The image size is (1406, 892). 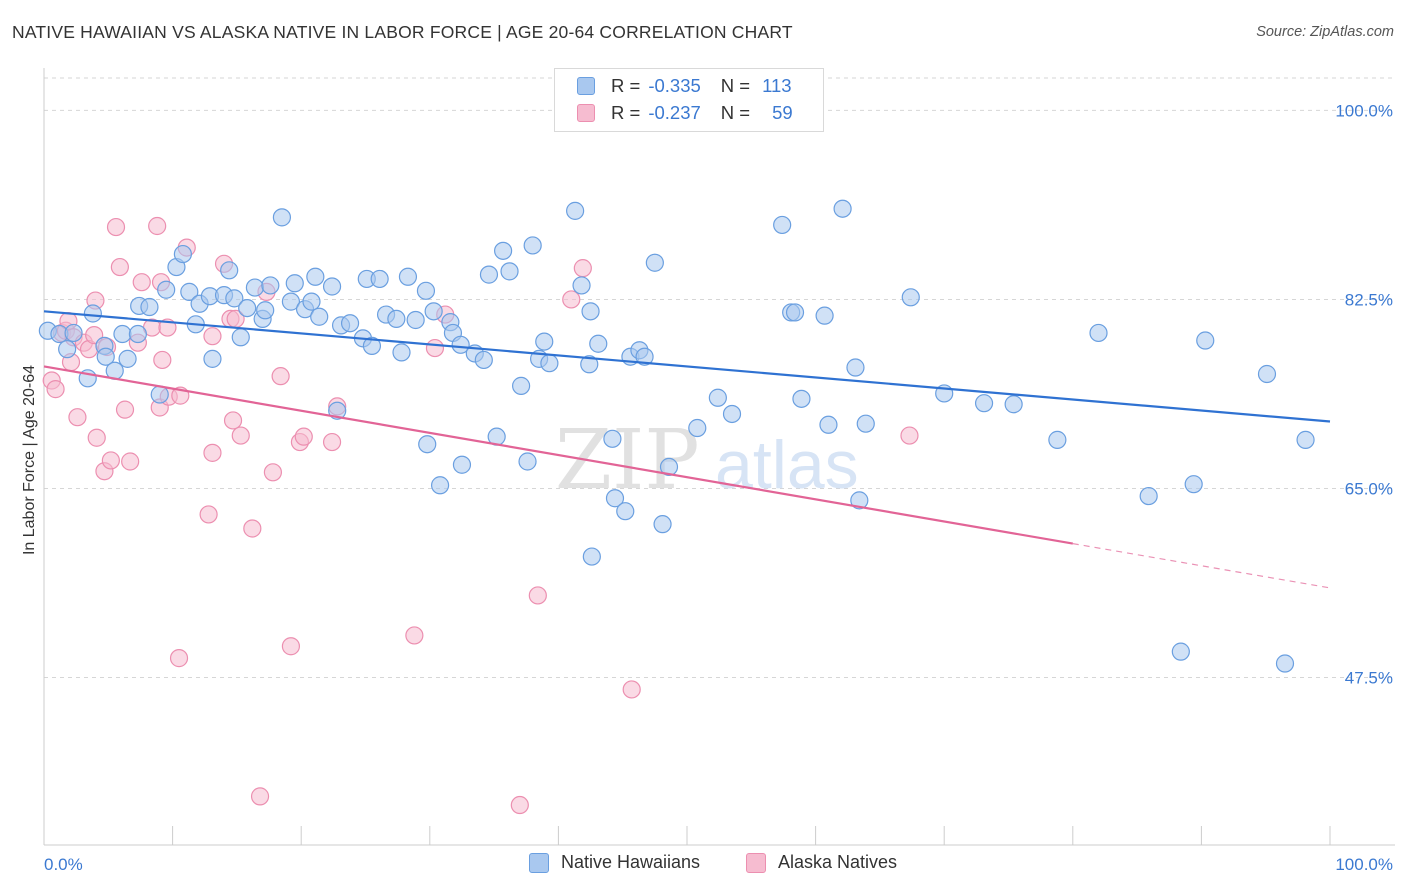 I want to click on legend-swatch-blue, so click(x=586, y=86).